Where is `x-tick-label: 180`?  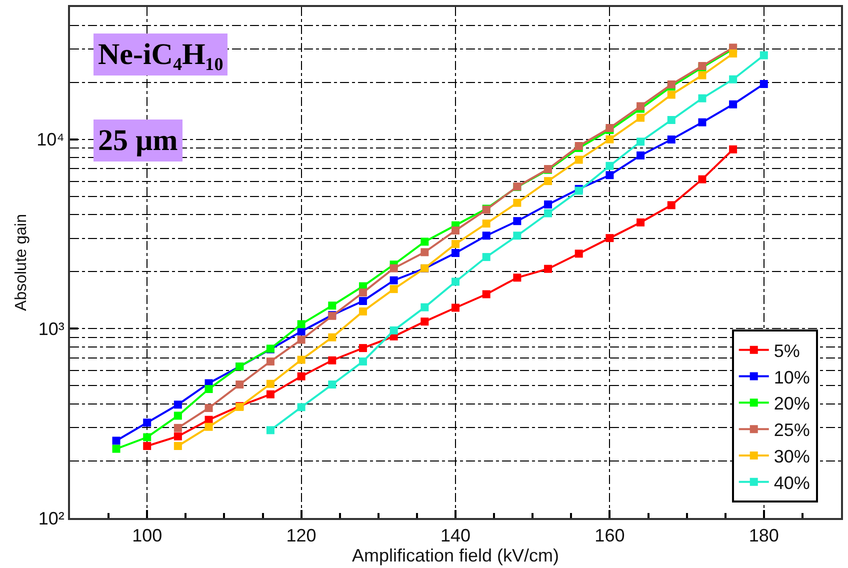 x-tick-label: 180 is located at coordinates (763, 536).